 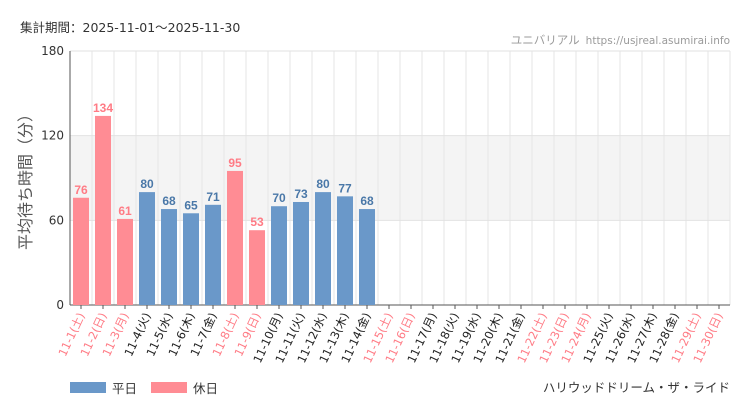 I want to click on data-label: 134, so click(x=103, y=108).